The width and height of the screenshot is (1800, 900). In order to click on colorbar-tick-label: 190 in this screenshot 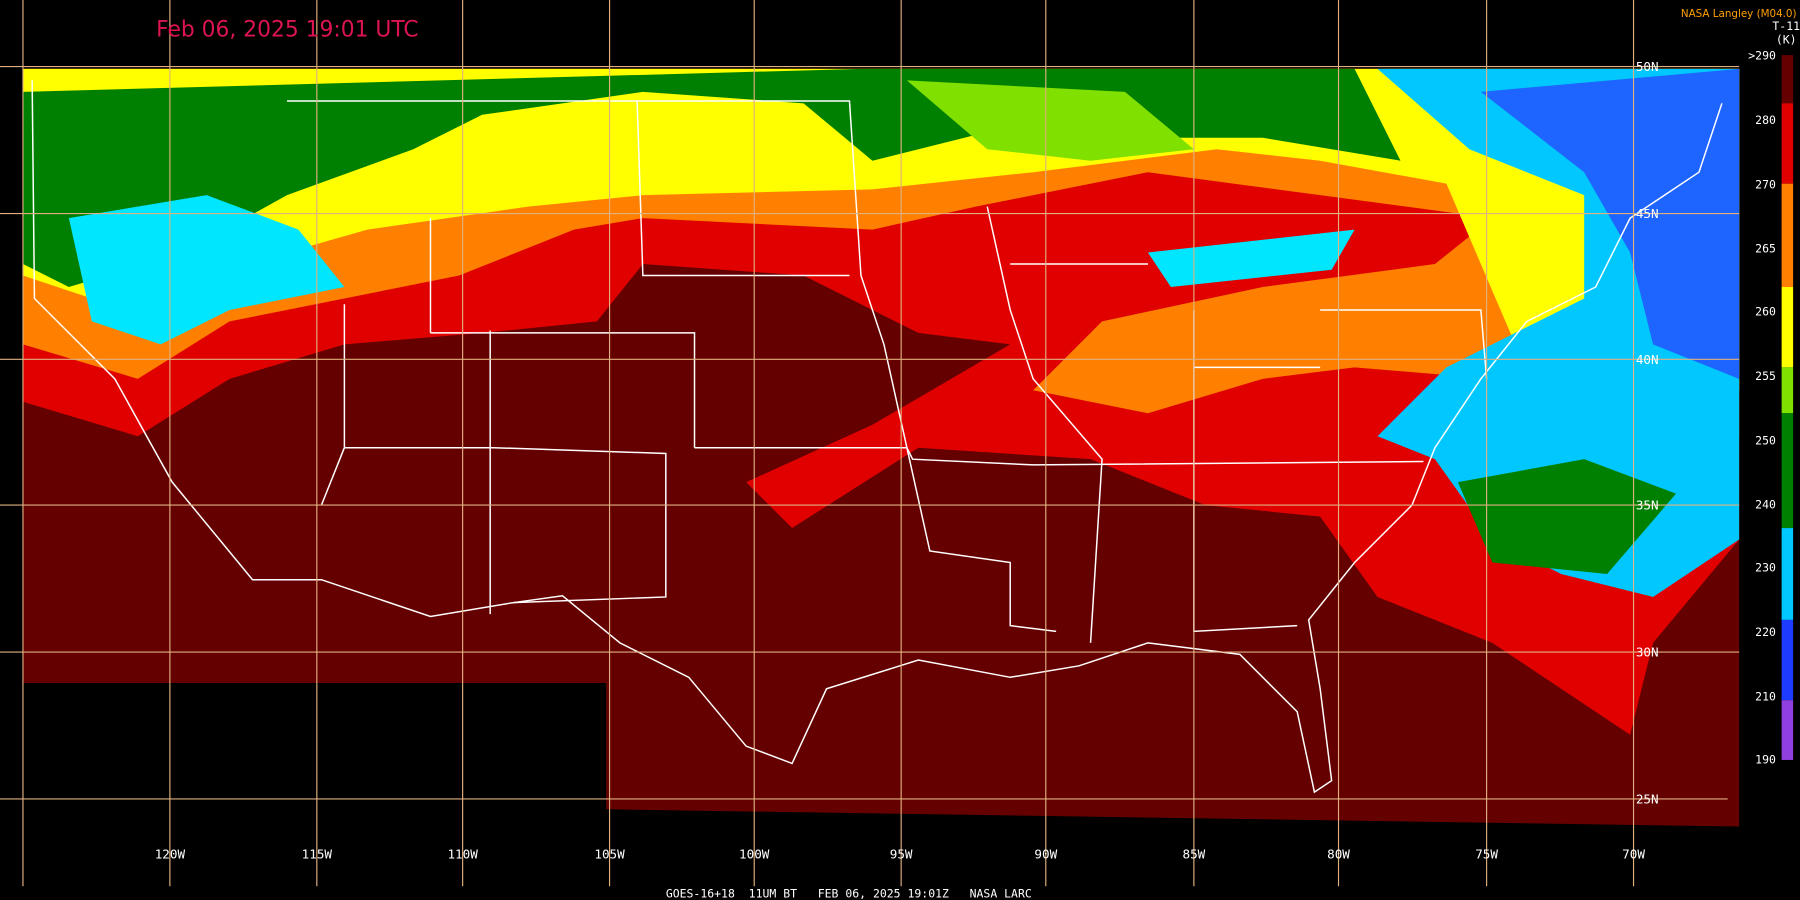, I will do `click(1765, 759)`.